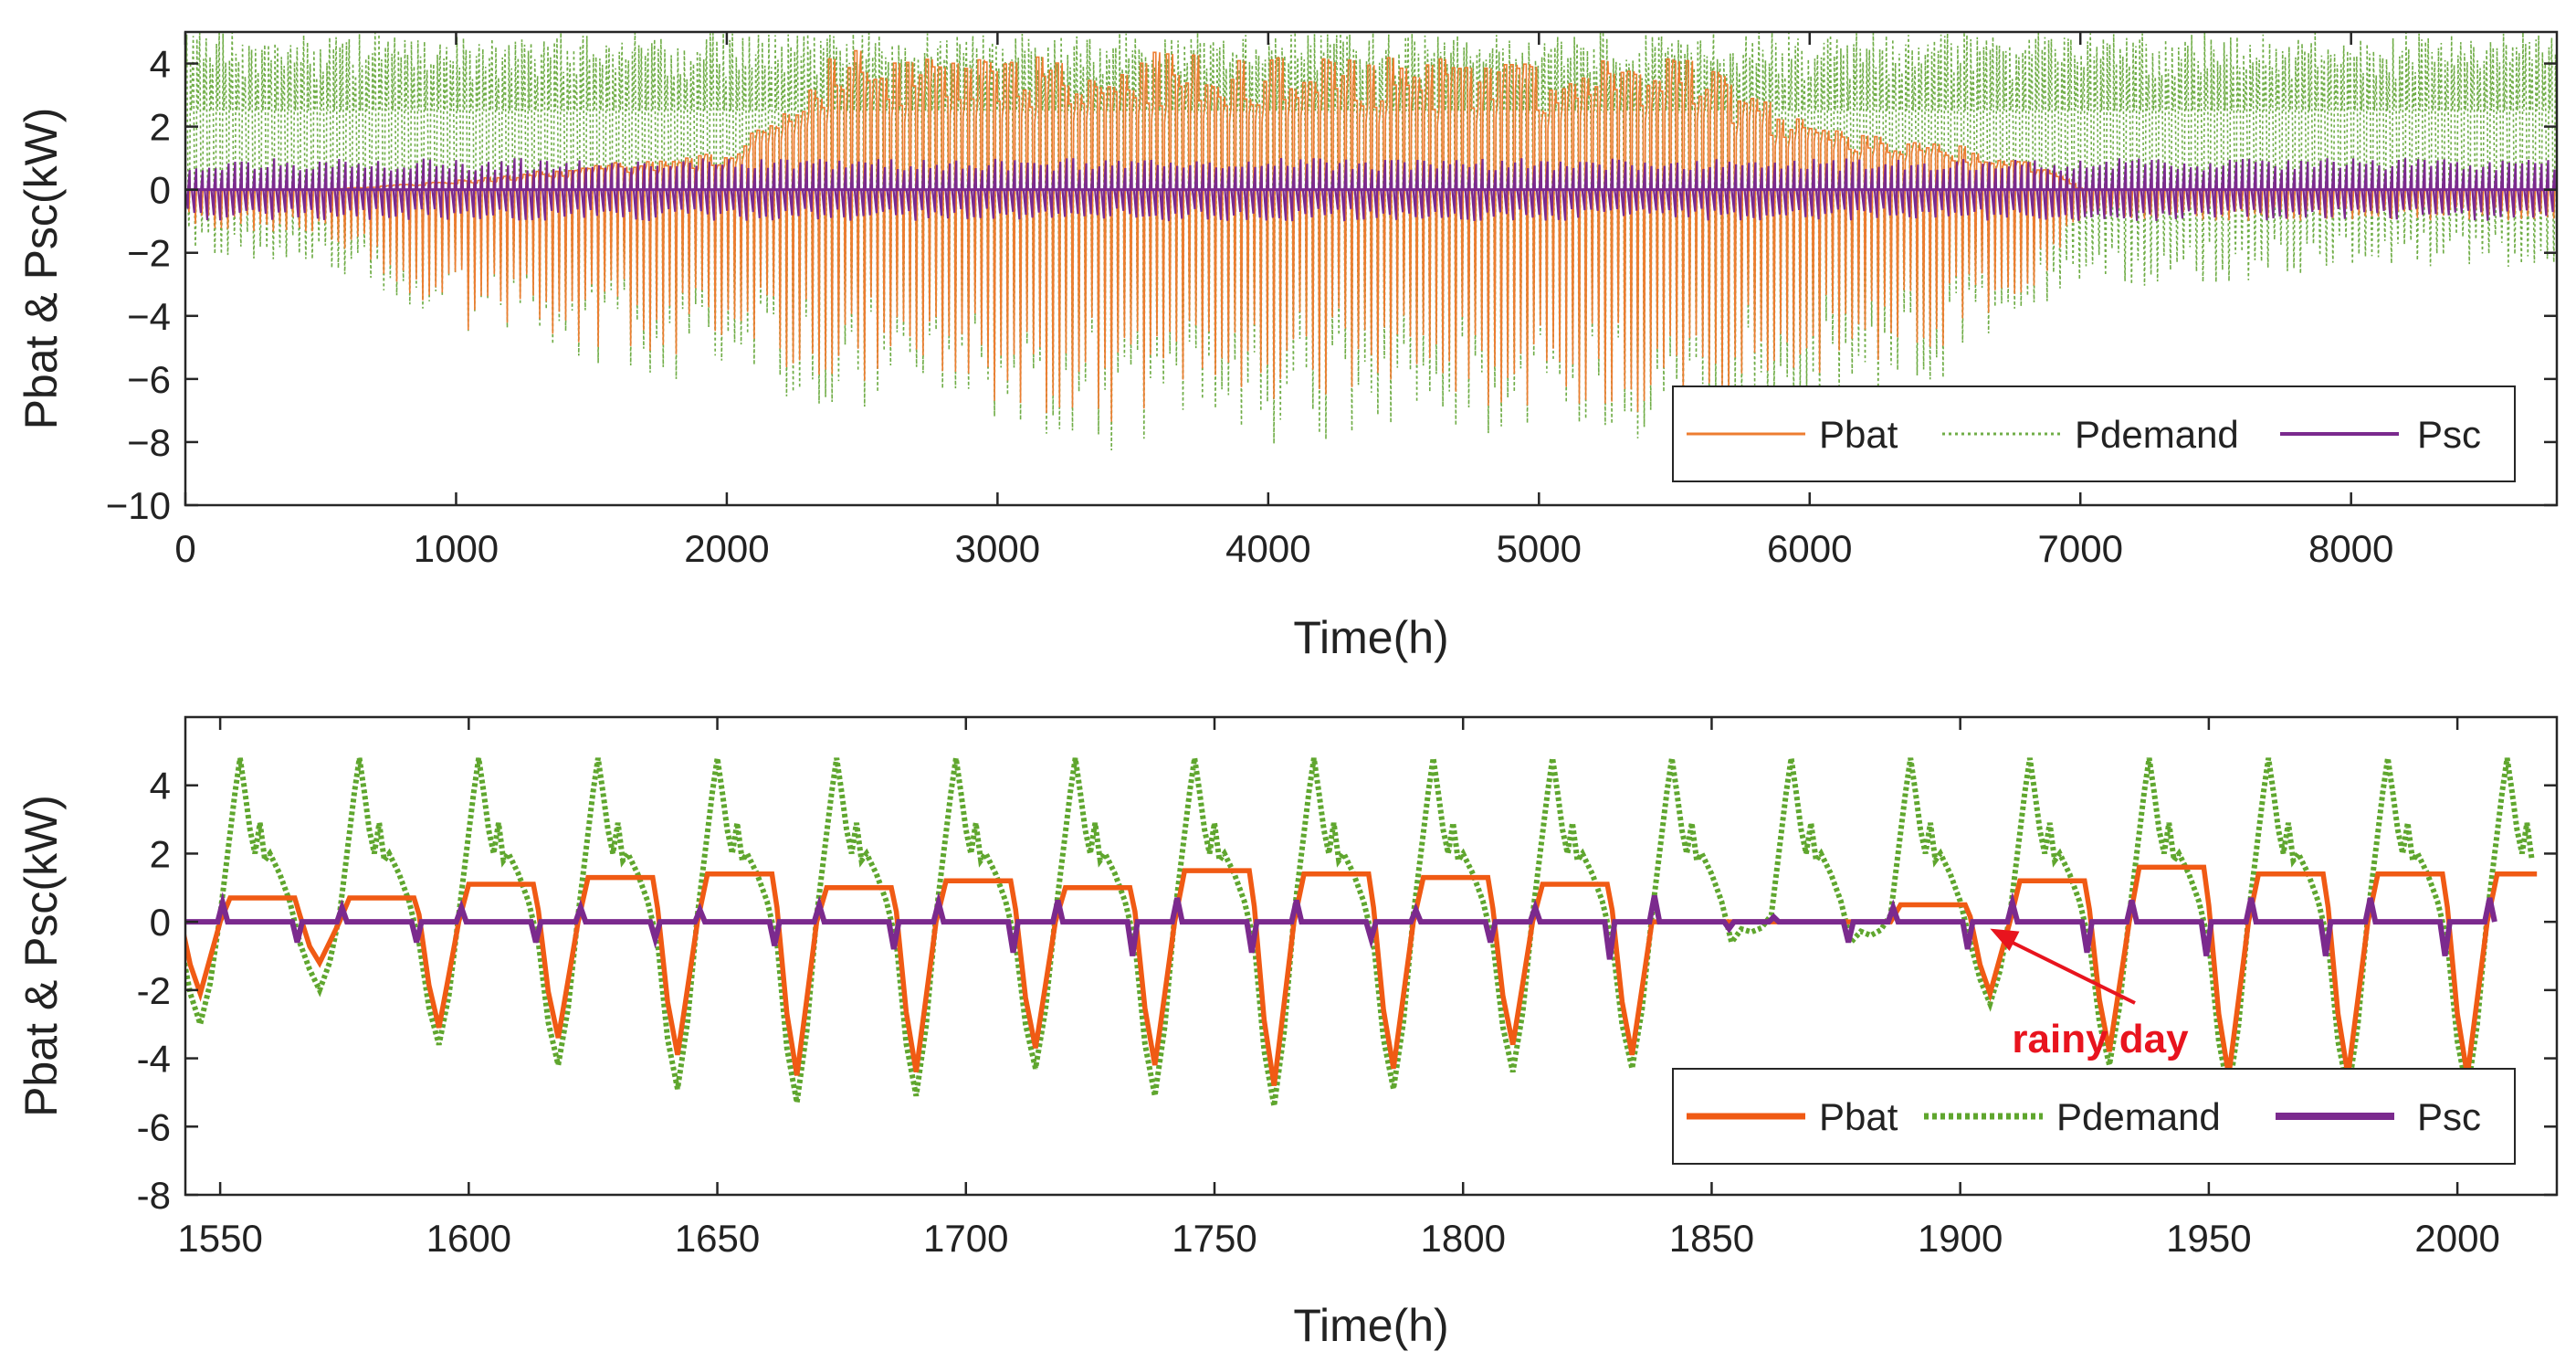 This screenshot has width=2576, height=1362. Describe the element at coordinates (154, 1195) in the screenshot. I see `bottom-y-tick-label: -8` at that location.